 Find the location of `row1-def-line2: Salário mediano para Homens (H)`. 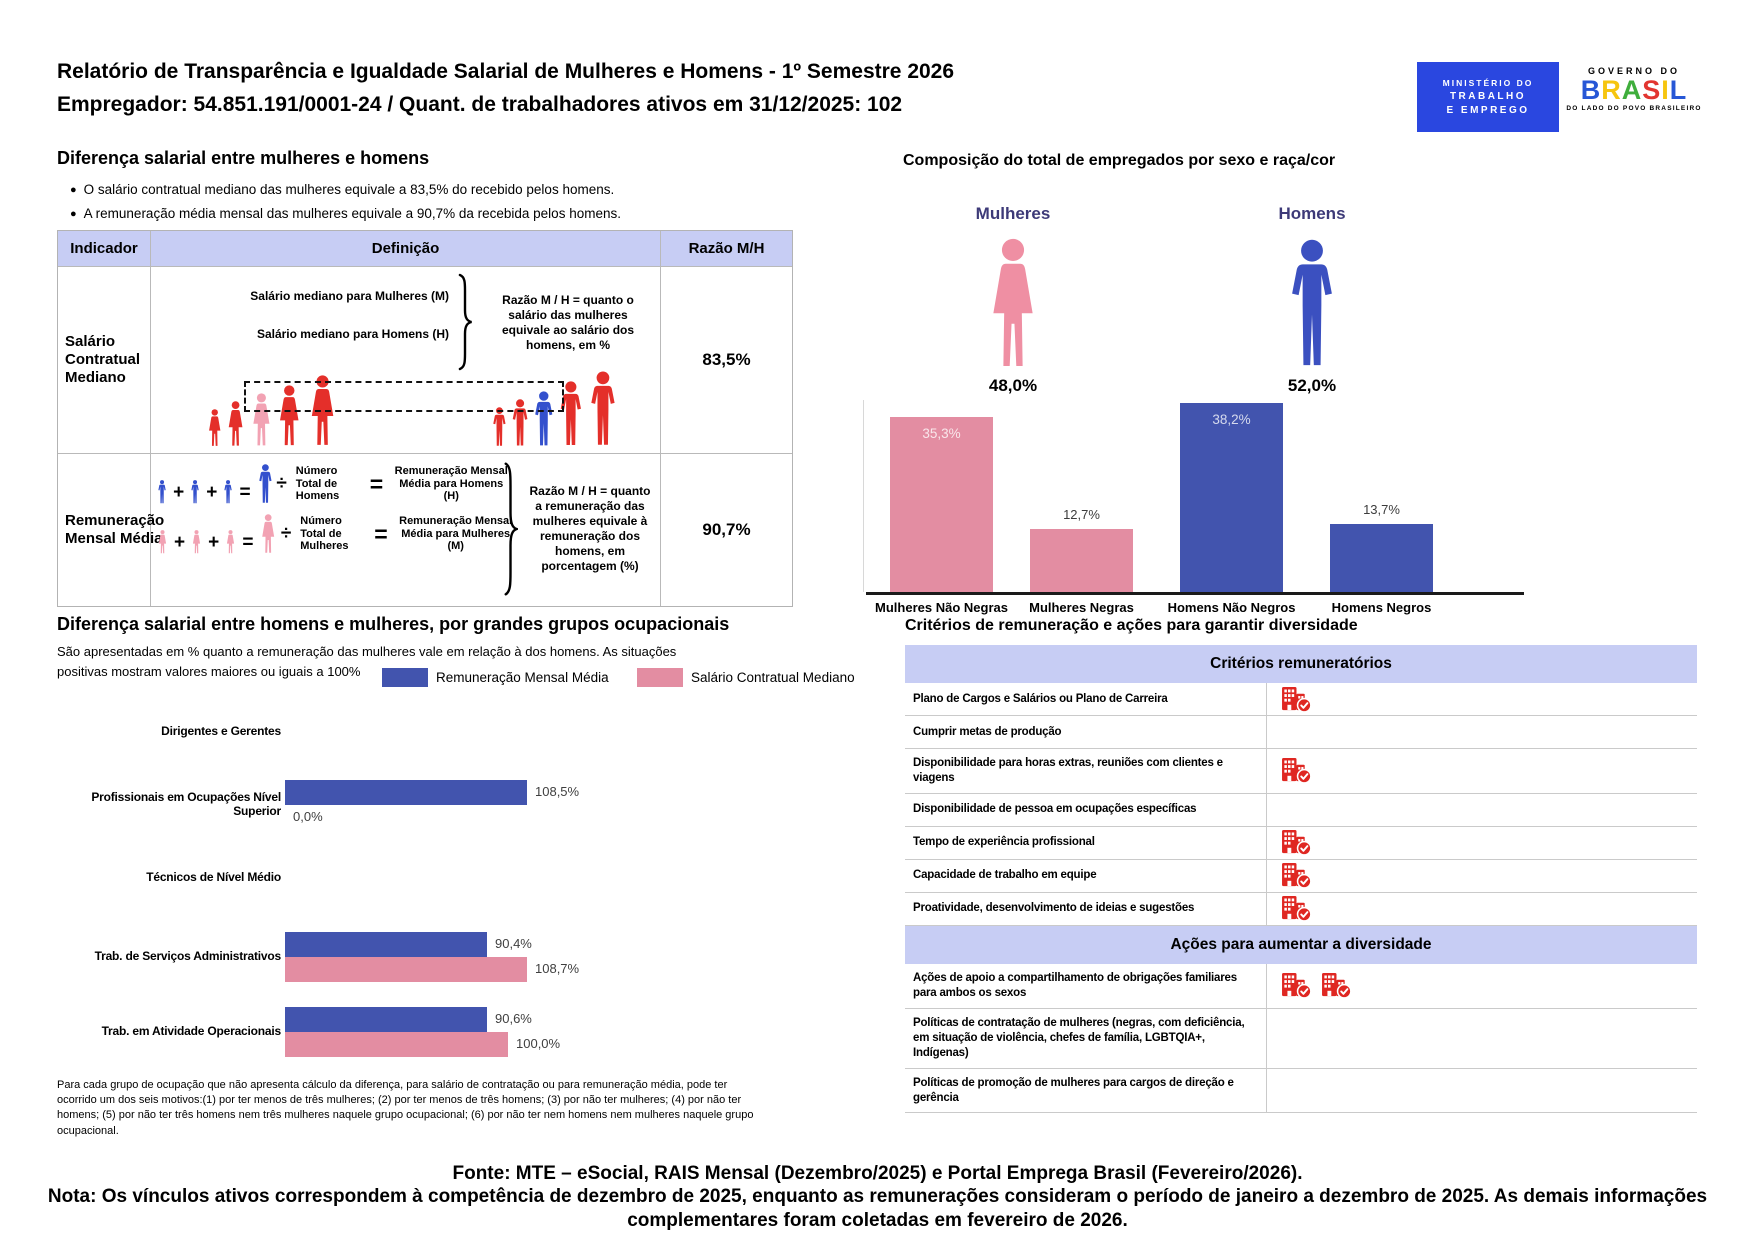

row1-def-line2: Salário mediano para Homens (H) is located at coordinates (352, 334).